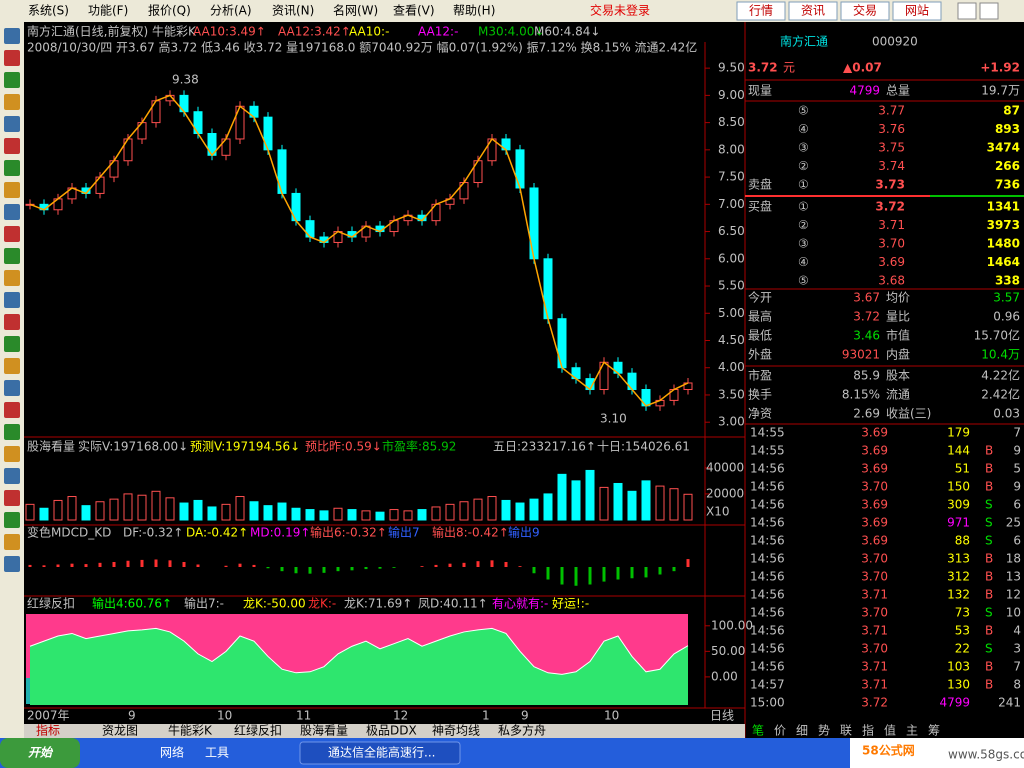 The width and height of the screenshot is (1024, 768). Describe the element at coordinates (274, 604) in the screenshot. I see `kd-header: 龙K:-50.00` at that location.